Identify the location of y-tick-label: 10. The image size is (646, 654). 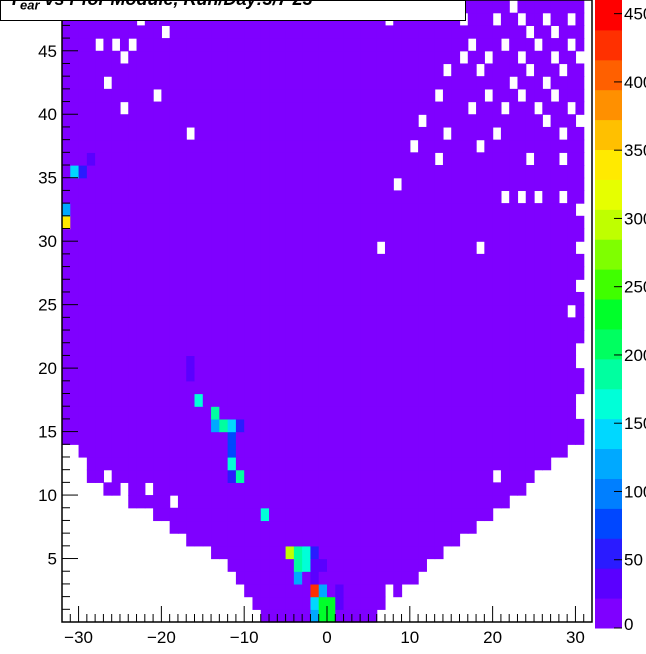
(47, 495).